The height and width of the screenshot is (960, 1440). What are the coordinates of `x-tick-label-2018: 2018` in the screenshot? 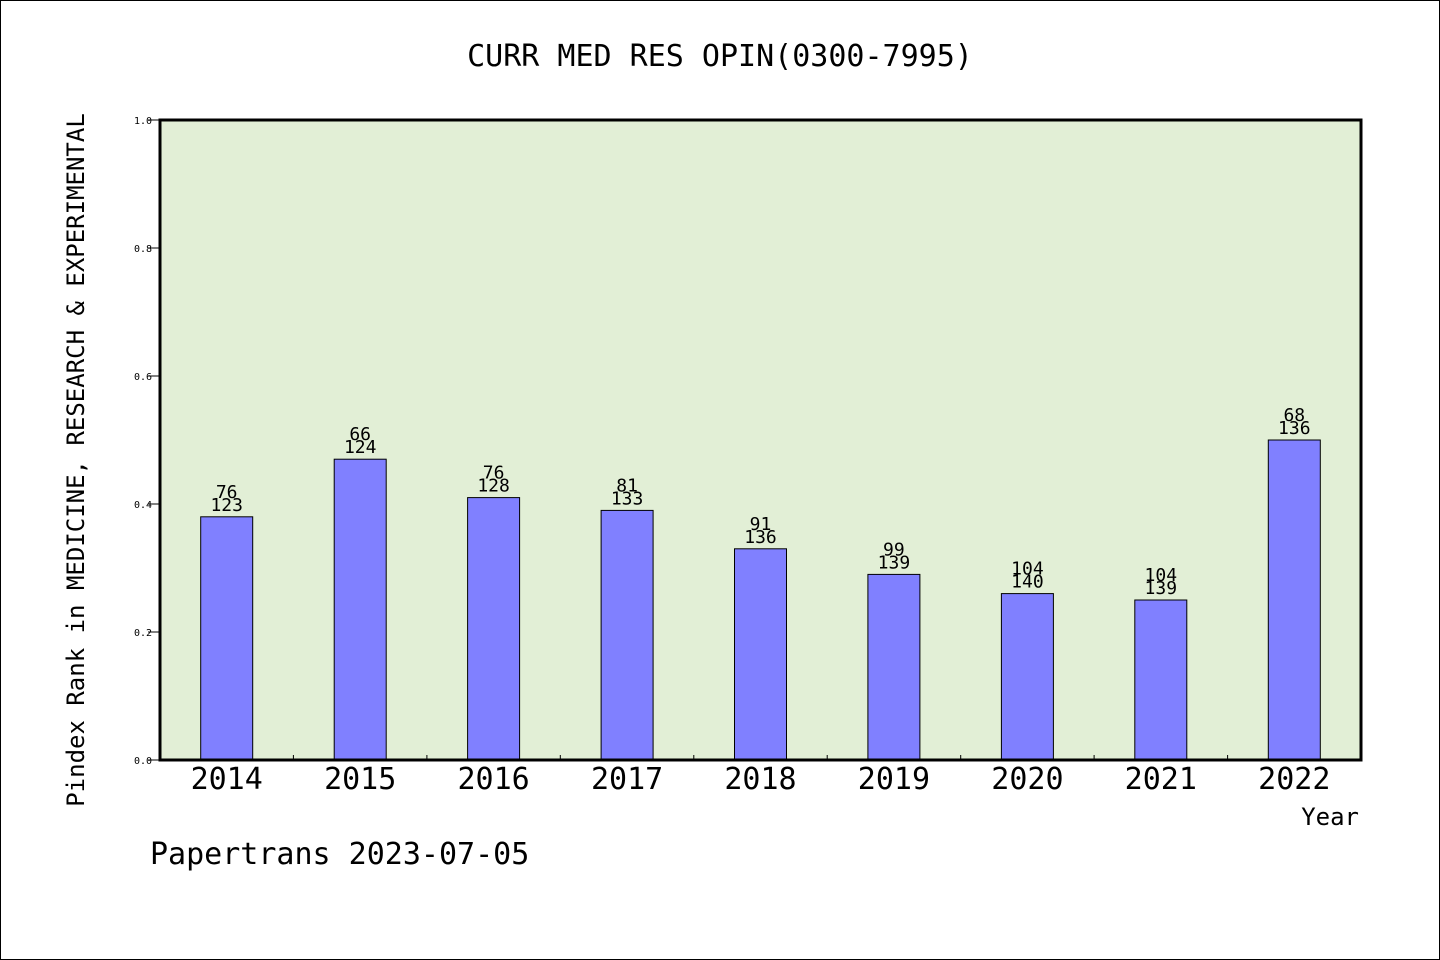 It's located at (760, 779).